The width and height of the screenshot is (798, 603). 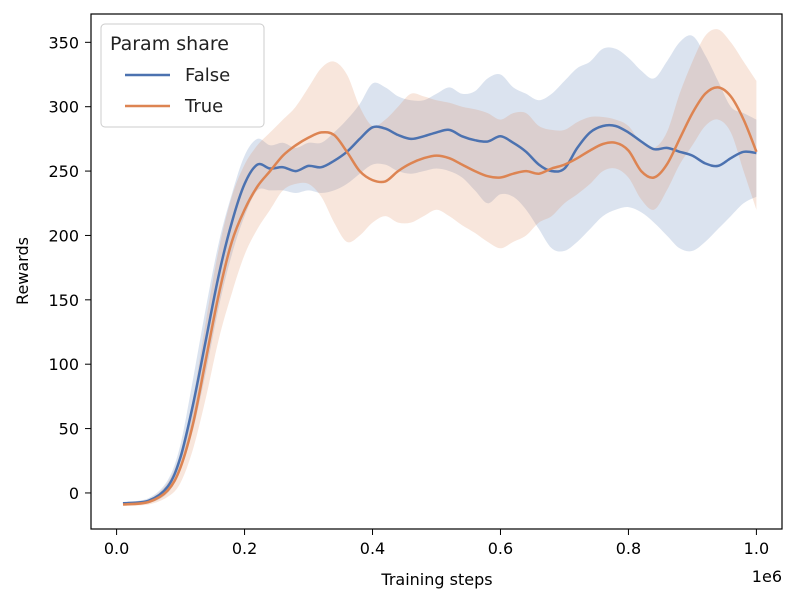 I want to click on y-tick-label: 250, so click(x=63, y=171).